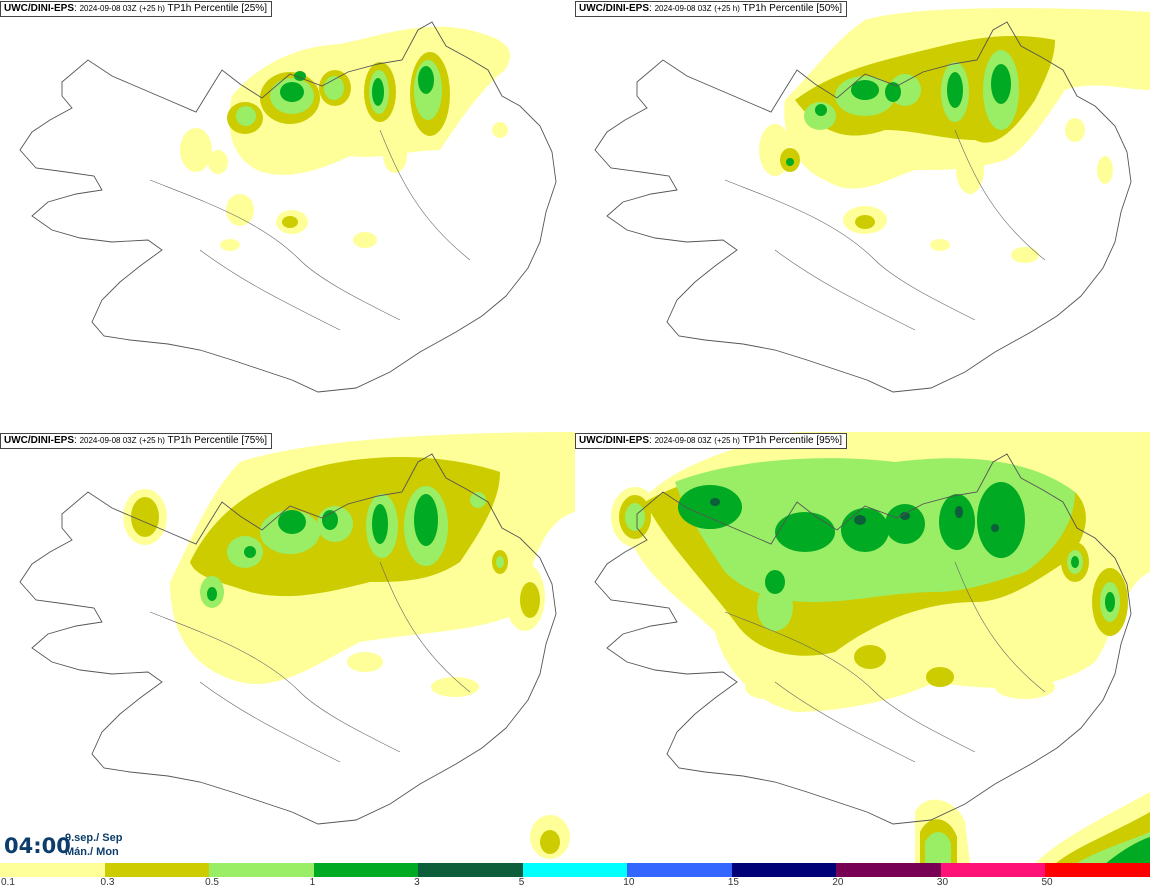  I want to click on valid-date: 9.sep./ Sep, so click(94, 838).